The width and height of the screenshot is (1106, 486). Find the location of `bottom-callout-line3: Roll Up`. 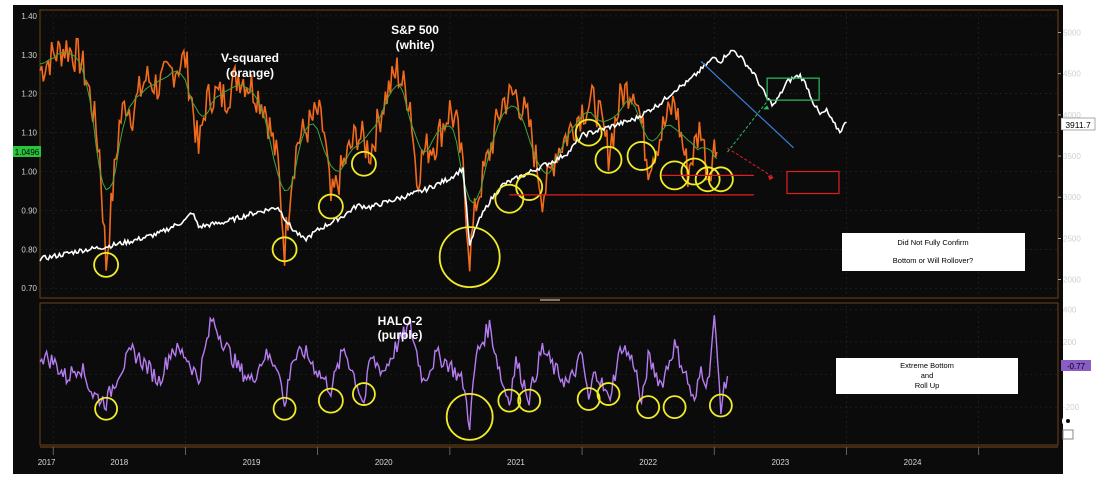

bottom-callout-line3: Roll Up is located at coordinates (927, 385).